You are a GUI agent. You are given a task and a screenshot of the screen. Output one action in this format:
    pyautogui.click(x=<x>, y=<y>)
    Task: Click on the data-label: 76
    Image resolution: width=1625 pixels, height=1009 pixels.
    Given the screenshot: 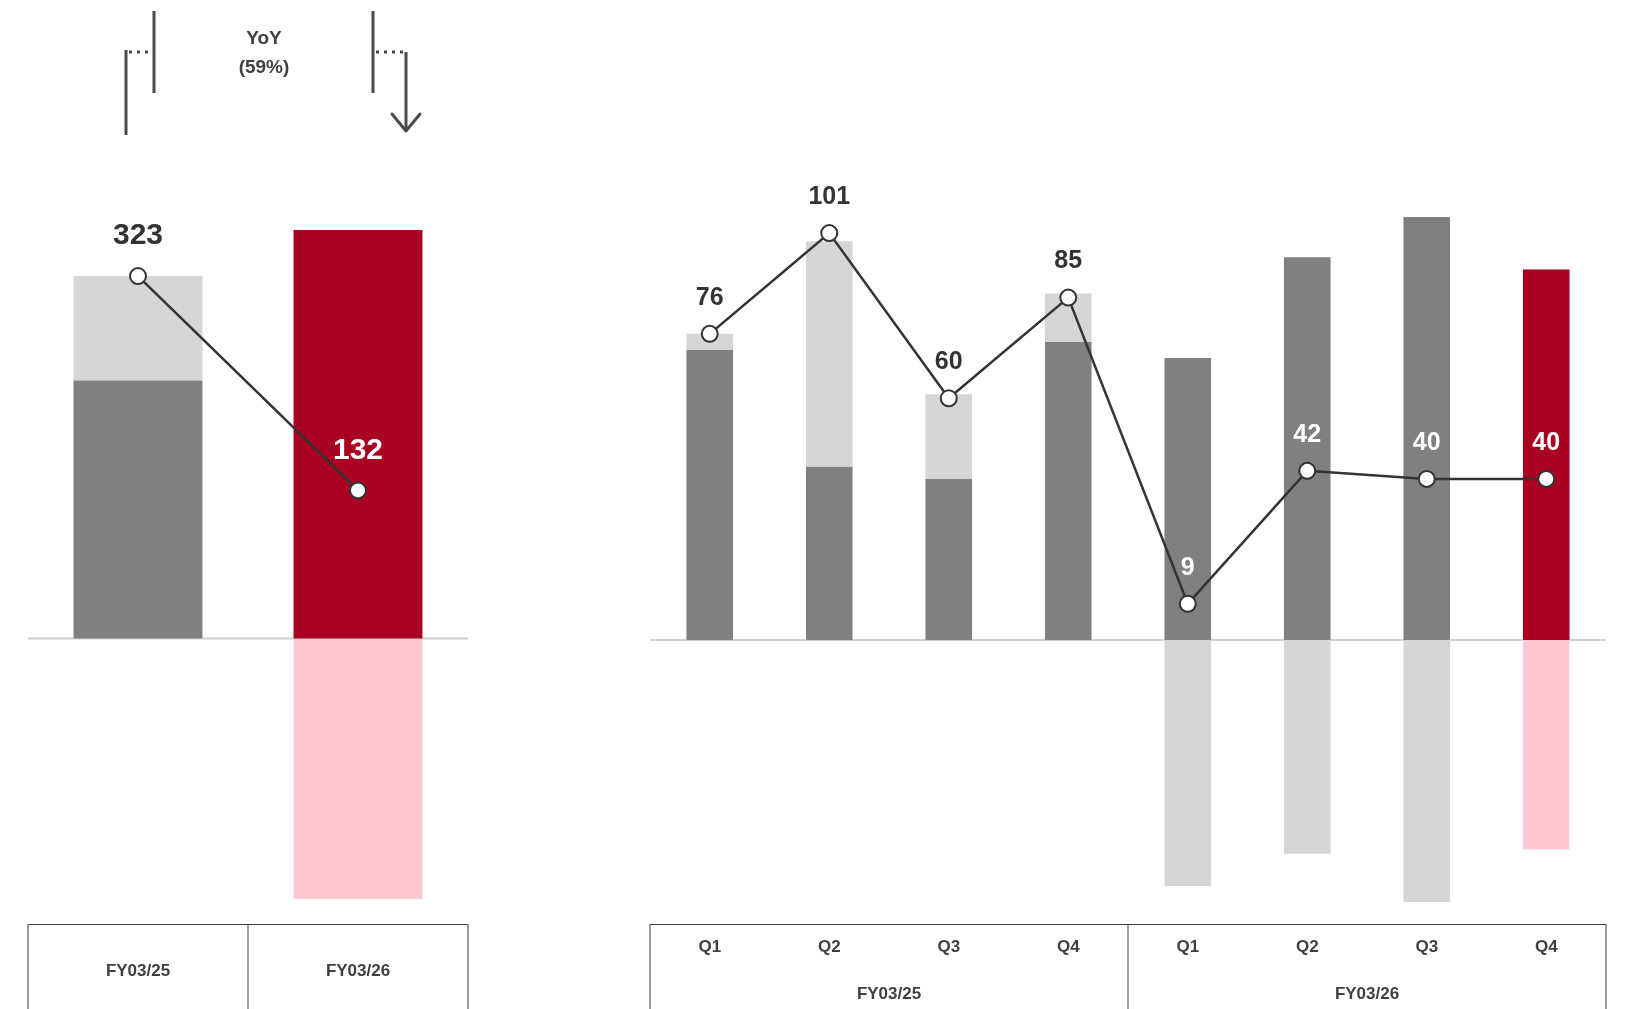 What is the action you would take?
    pyautogui.click(x=709, y=295)
    